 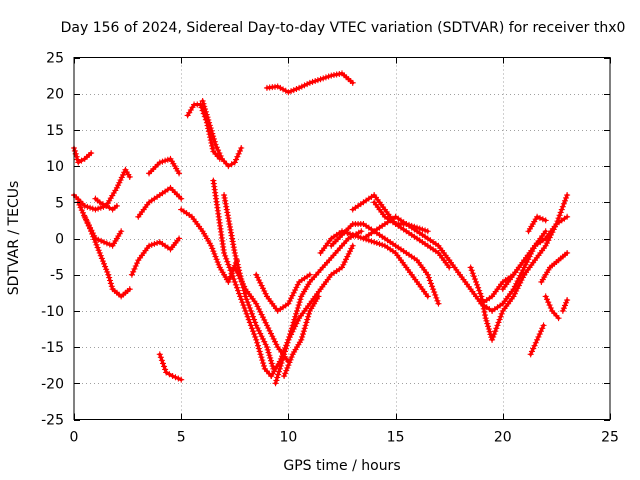 I want to click on x-tick-label: 10, so click(x=288, y=438).